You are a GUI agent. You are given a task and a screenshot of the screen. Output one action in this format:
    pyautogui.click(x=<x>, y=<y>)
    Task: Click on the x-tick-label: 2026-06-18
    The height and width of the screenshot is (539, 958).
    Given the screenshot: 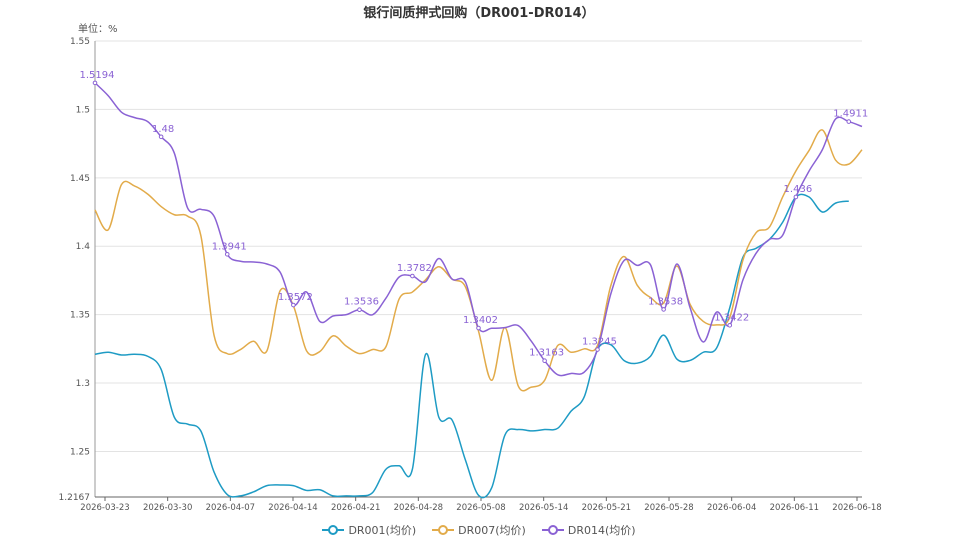 What is the action you would take?
    pyautogui.click(x=856, y=508)
    